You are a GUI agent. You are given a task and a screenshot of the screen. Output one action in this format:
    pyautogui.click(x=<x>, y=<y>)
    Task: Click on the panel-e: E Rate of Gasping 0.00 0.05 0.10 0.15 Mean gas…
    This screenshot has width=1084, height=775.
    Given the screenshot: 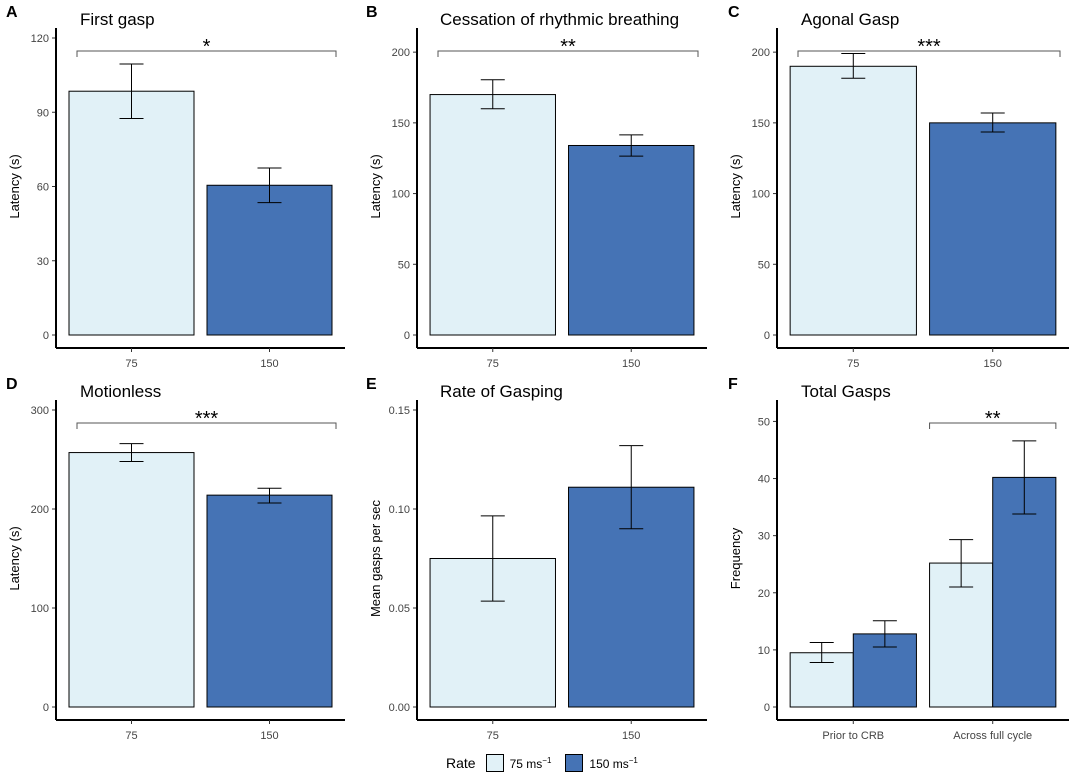 What is the action you would take?
    pyautogui.click(x=536, y=559)
    